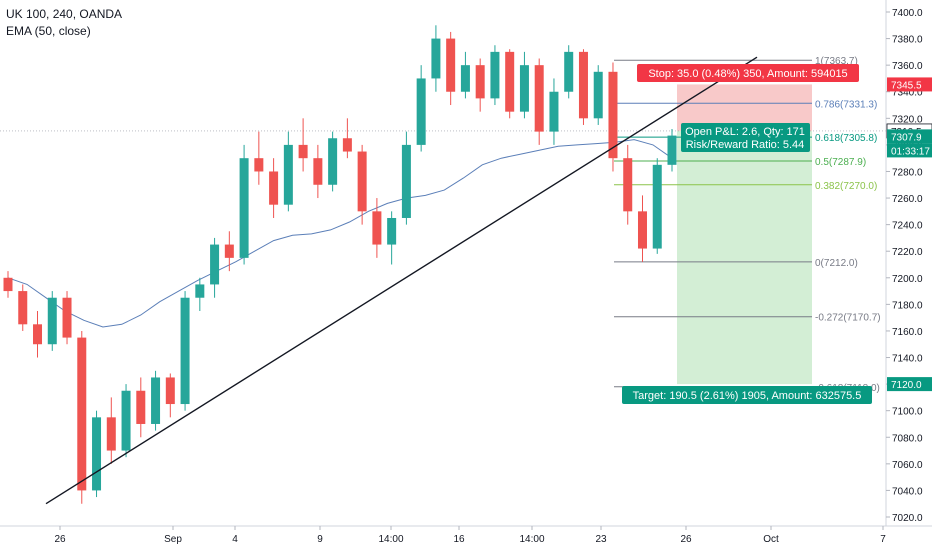  What do you see at coordinates (846, 104) in the screenshot?
I see `fib-label: 0.786(7331.3)` at bounding box center [846, 104].